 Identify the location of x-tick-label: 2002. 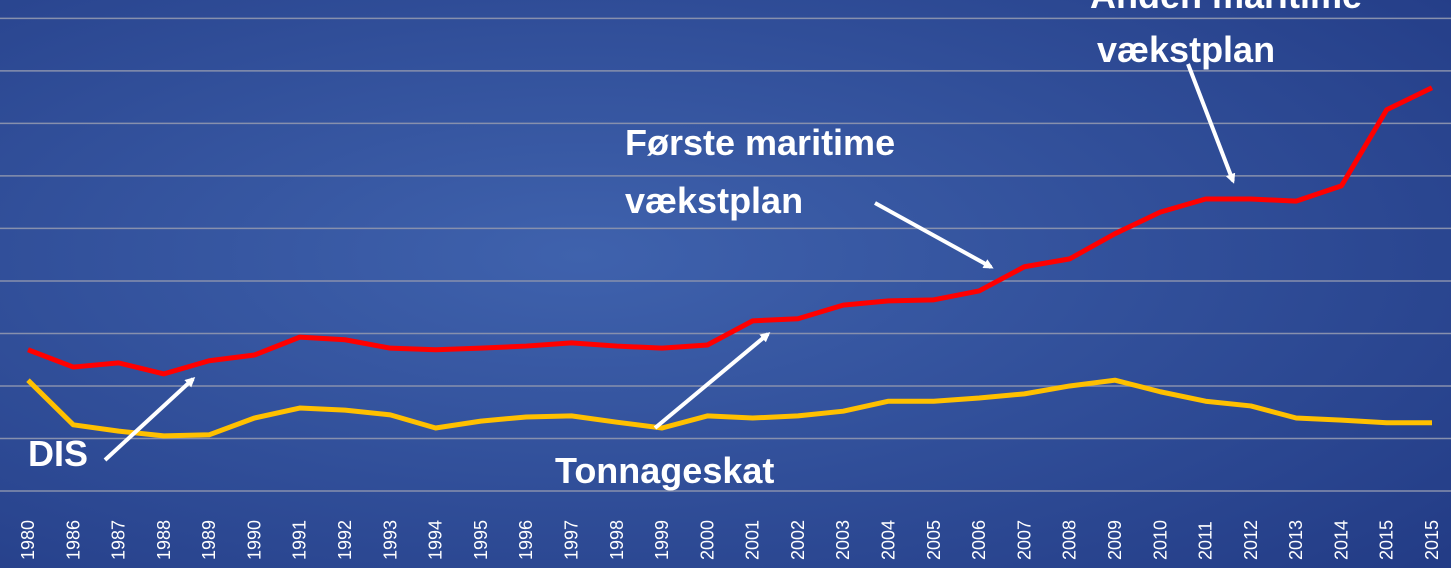
(798, 540).